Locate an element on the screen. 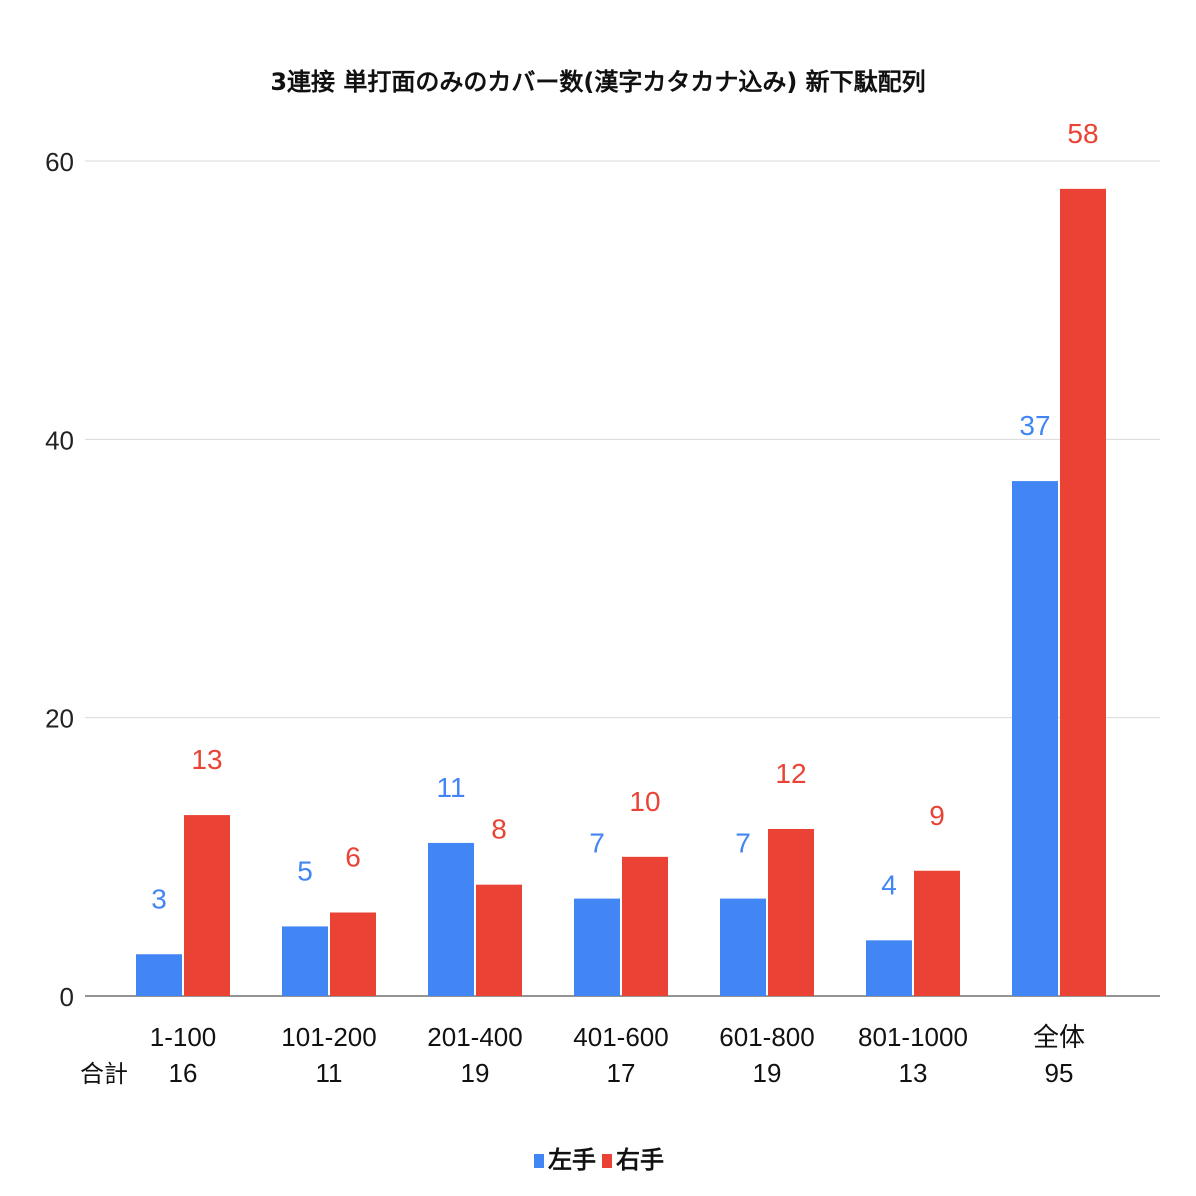 This screenshot has height=1196, width=1196. data-label: 6 is located at coordinates (353, 857).